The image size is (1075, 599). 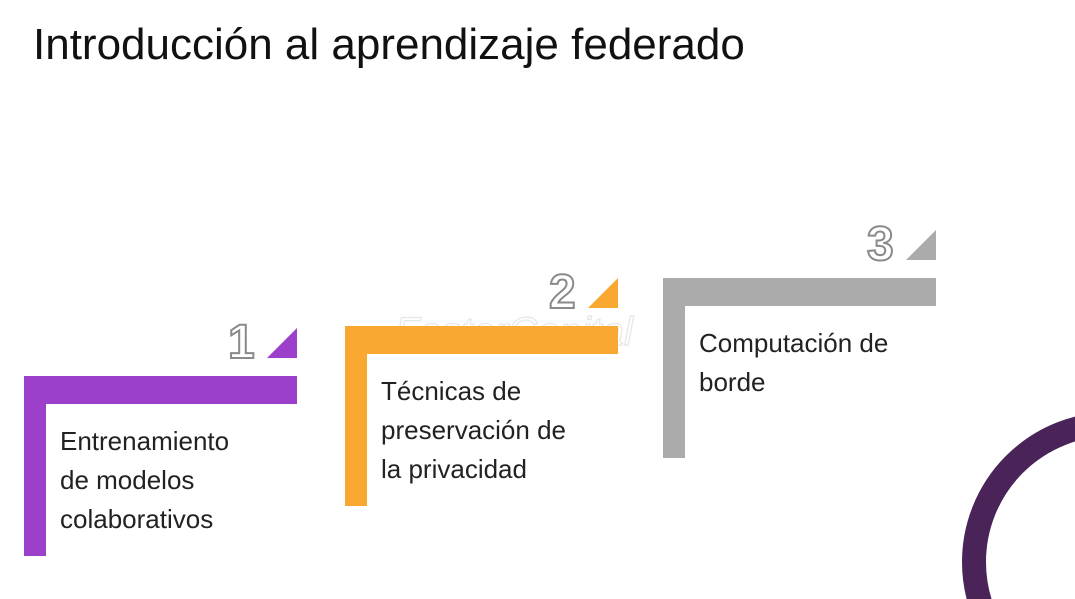 I want to click on step-number: 2, so click(x=562, y=292).